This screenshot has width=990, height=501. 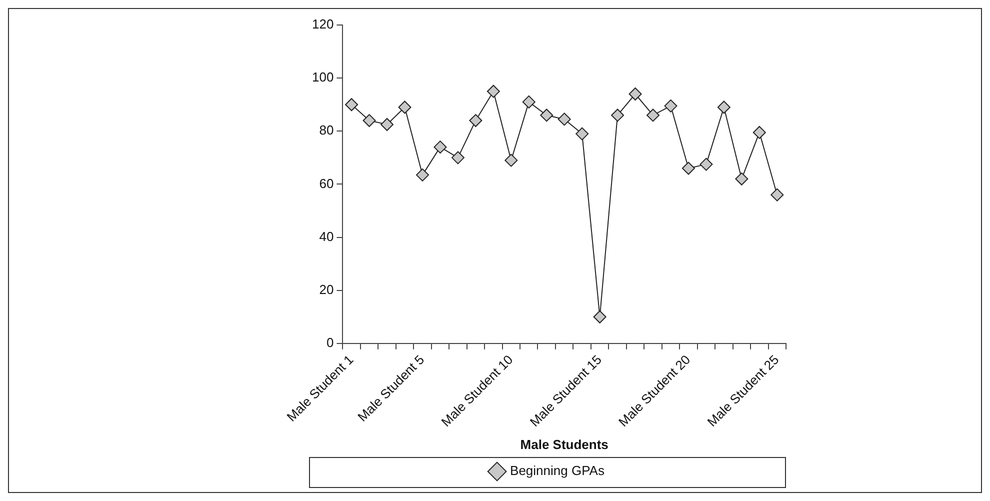 What do you see at coordinates (326, 236) in the screenshot?
I see `y-tick-label: 40` at bounding box center [326, 236].